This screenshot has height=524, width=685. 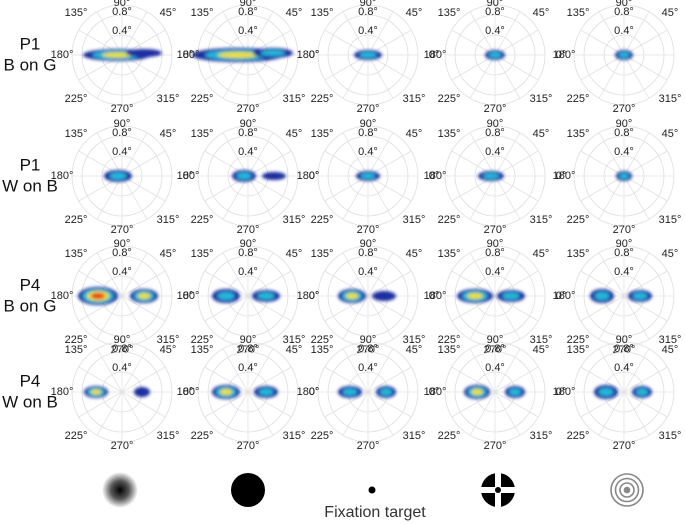 I want to click on fixation-icons, so click(x=373, y=490).